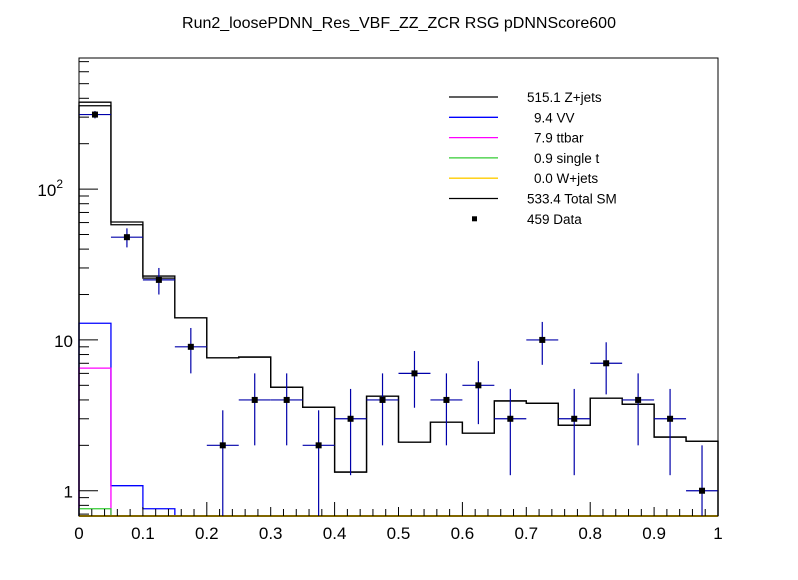  Describe the element at coordinates (554, 219) in the screenshot. I see `legend-label: 459 Data` at that location.